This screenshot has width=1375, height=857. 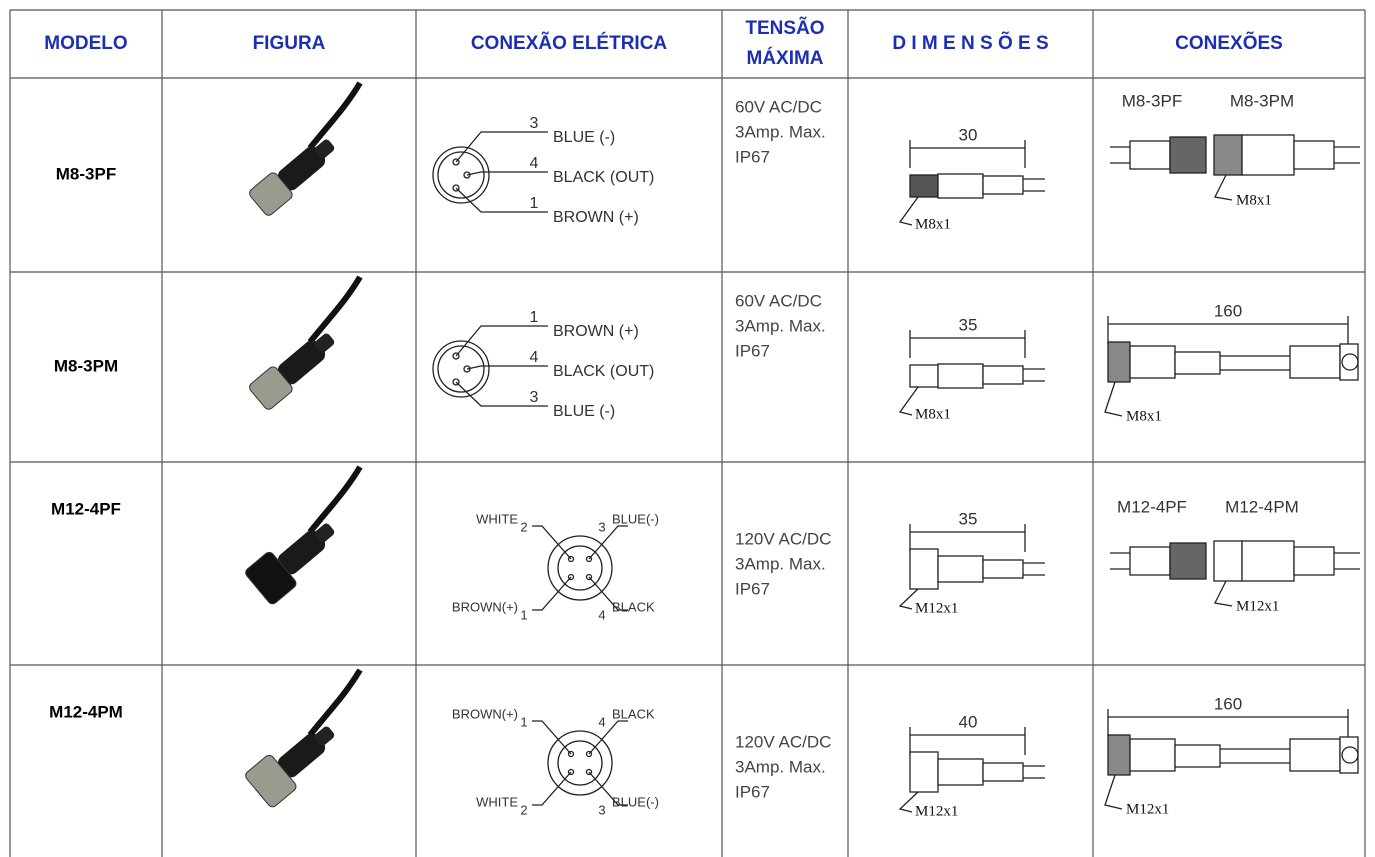 What do you see at coordinates (1262, 100) in the screenshot?
I see `connection-label: M8-3PM` at bounding box center [1262, 100].